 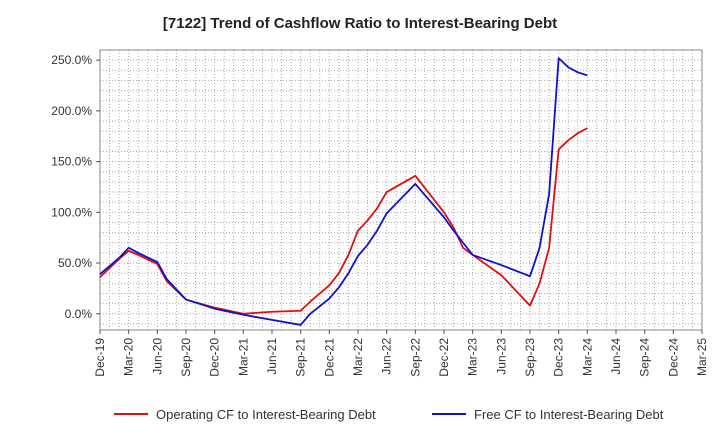 What do you see at coordinates (243, 357) in the screenshot?
I see `x-tick-label: Mar-21` at bounding box center [243, 357].